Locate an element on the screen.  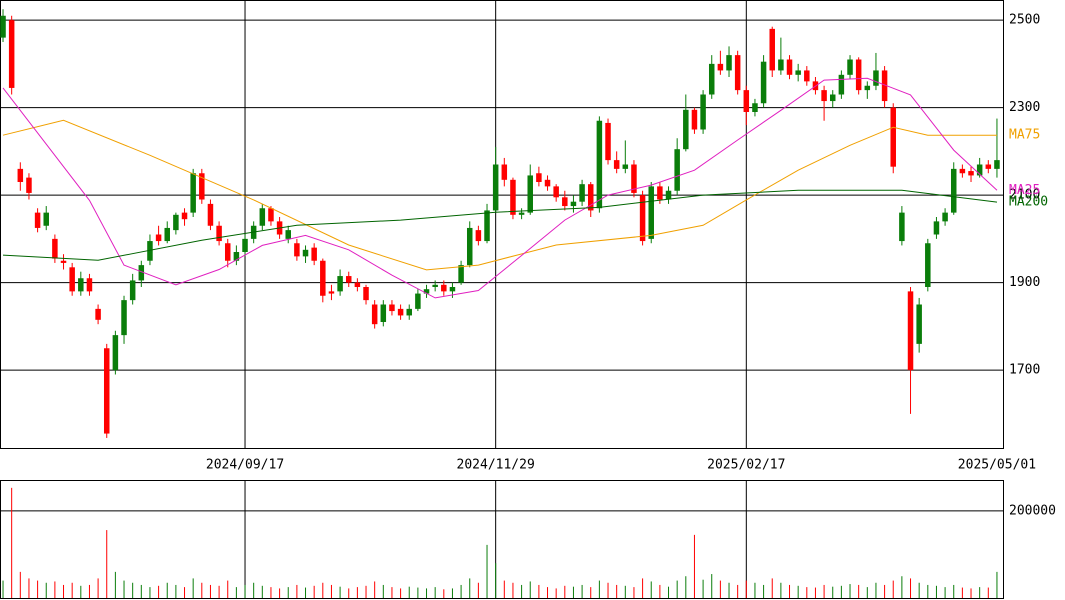
x-tick-label: 2024/11/29 is located at coordinates (496, 465).